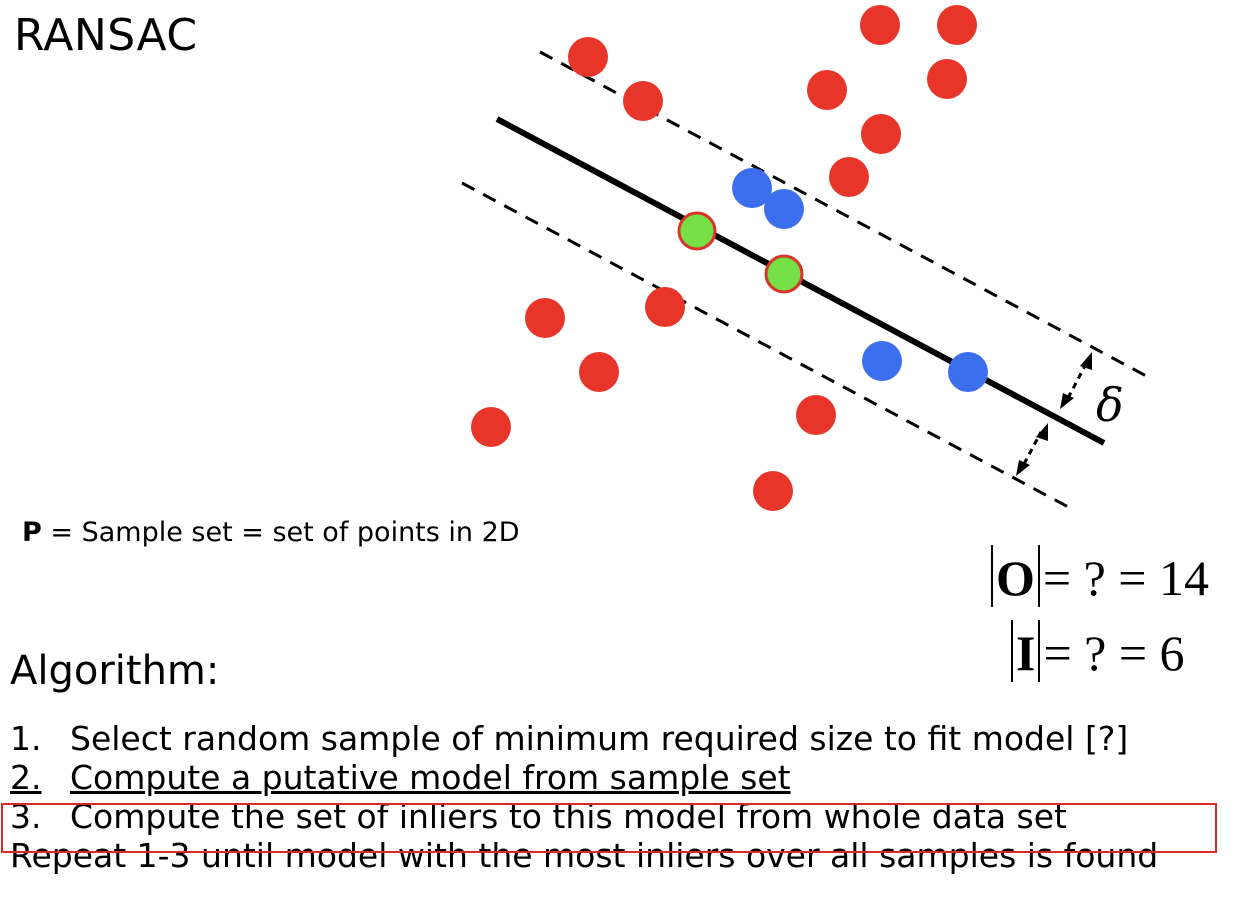 Image resolution: width=1254 pixels, height=922 pixels. I want to click on inlier-points, so click(860, 280).